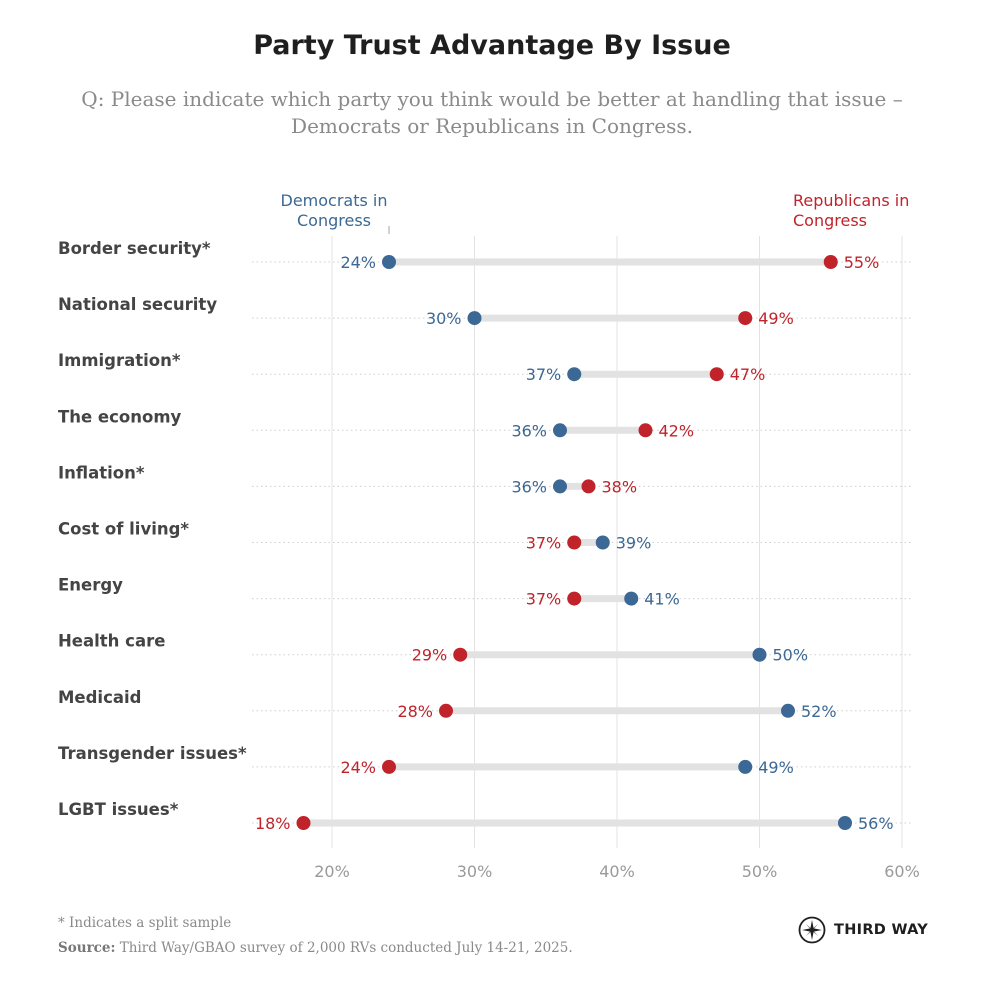  What do you see at coordinates (544, 374) in the screenshot?
I see `democrats-value-label: 37%` at bounding box center [544, 374].